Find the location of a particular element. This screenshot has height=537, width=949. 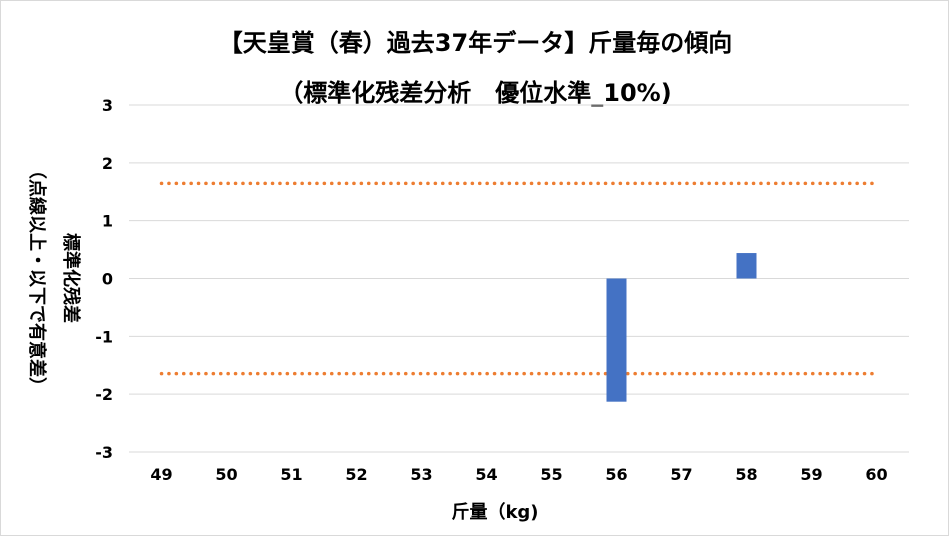

y-tick-label: -3 is located at coordinates (104, 452).